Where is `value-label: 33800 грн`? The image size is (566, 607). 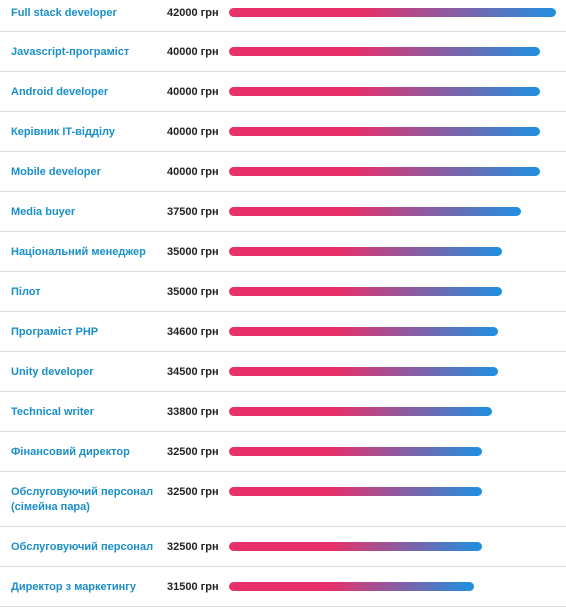
value-label: 33800 грн is located at coordinates (193, 412).